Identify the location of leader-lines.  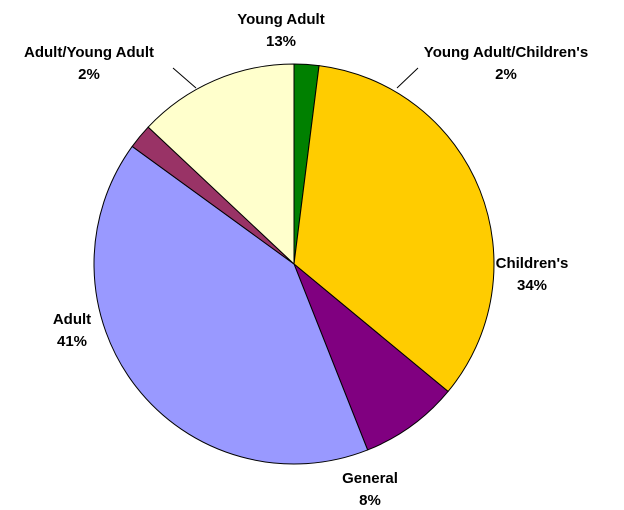
(295, 78).